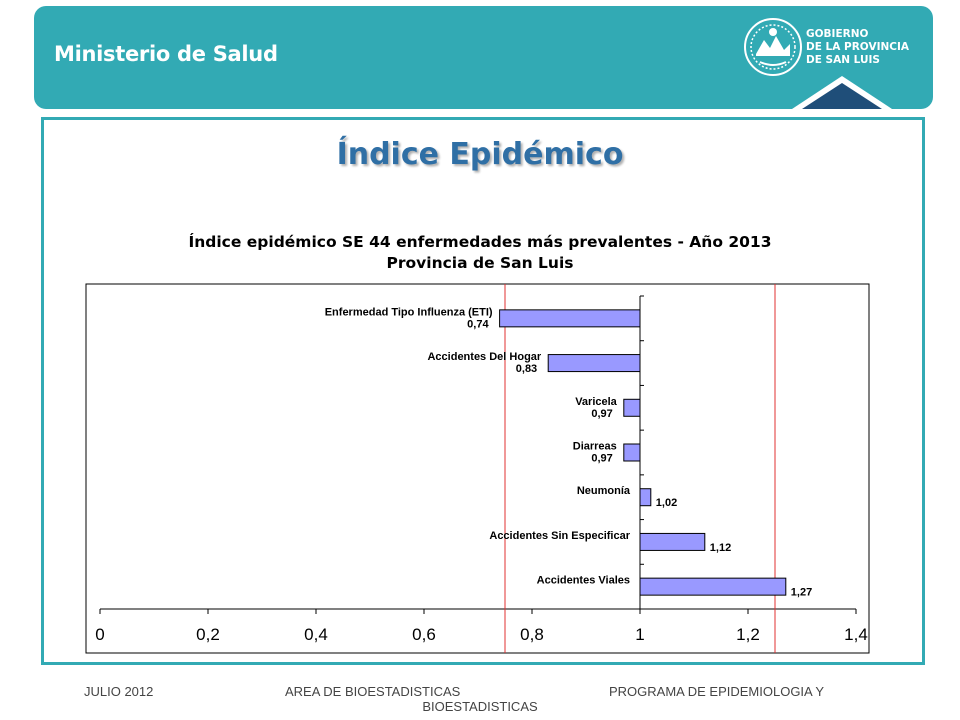  Describe the element at coordinates (596, 402) in the screenshot. I see `category-label: Varicela` at that location.